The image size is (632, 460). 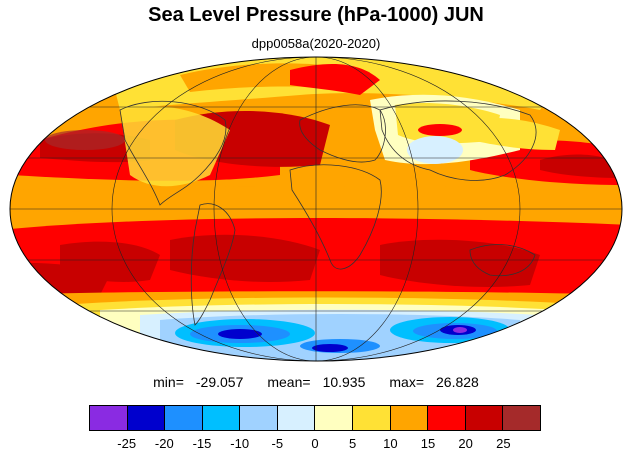 I want to click on statistics-line: min= -29.057 mean= 10.935 max= 26.828, so click(x=316, y=382).